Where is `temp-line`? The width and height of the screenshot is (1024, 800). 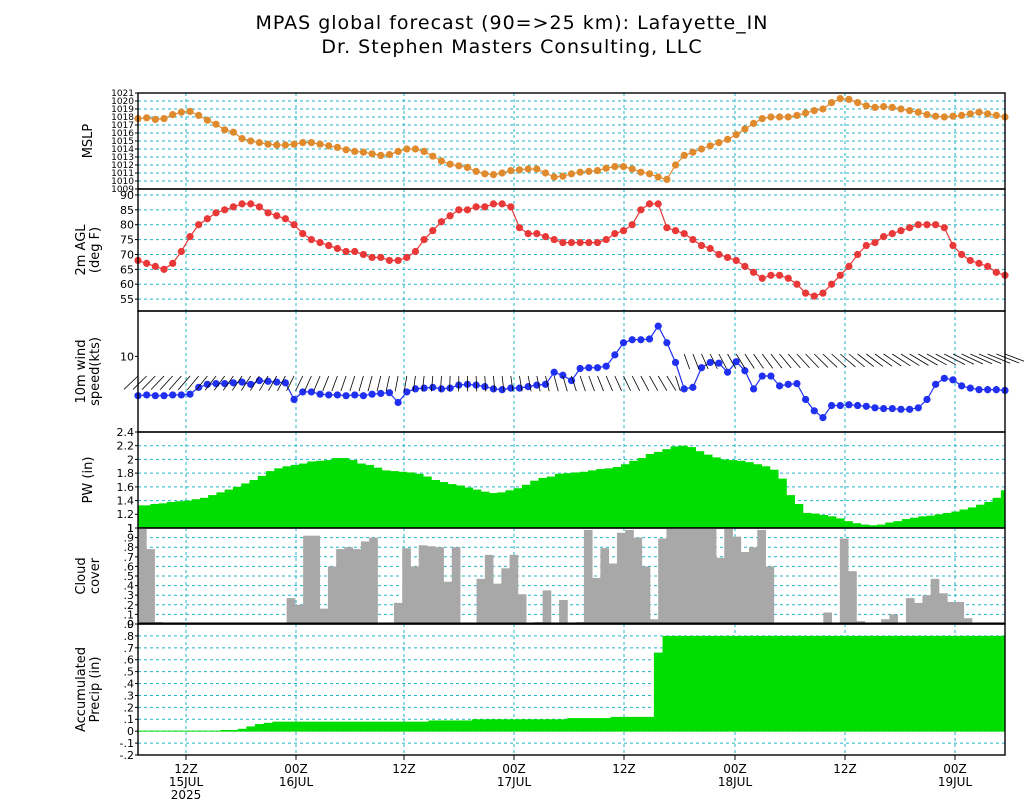 temp-line is located at coordinates (571, 250).